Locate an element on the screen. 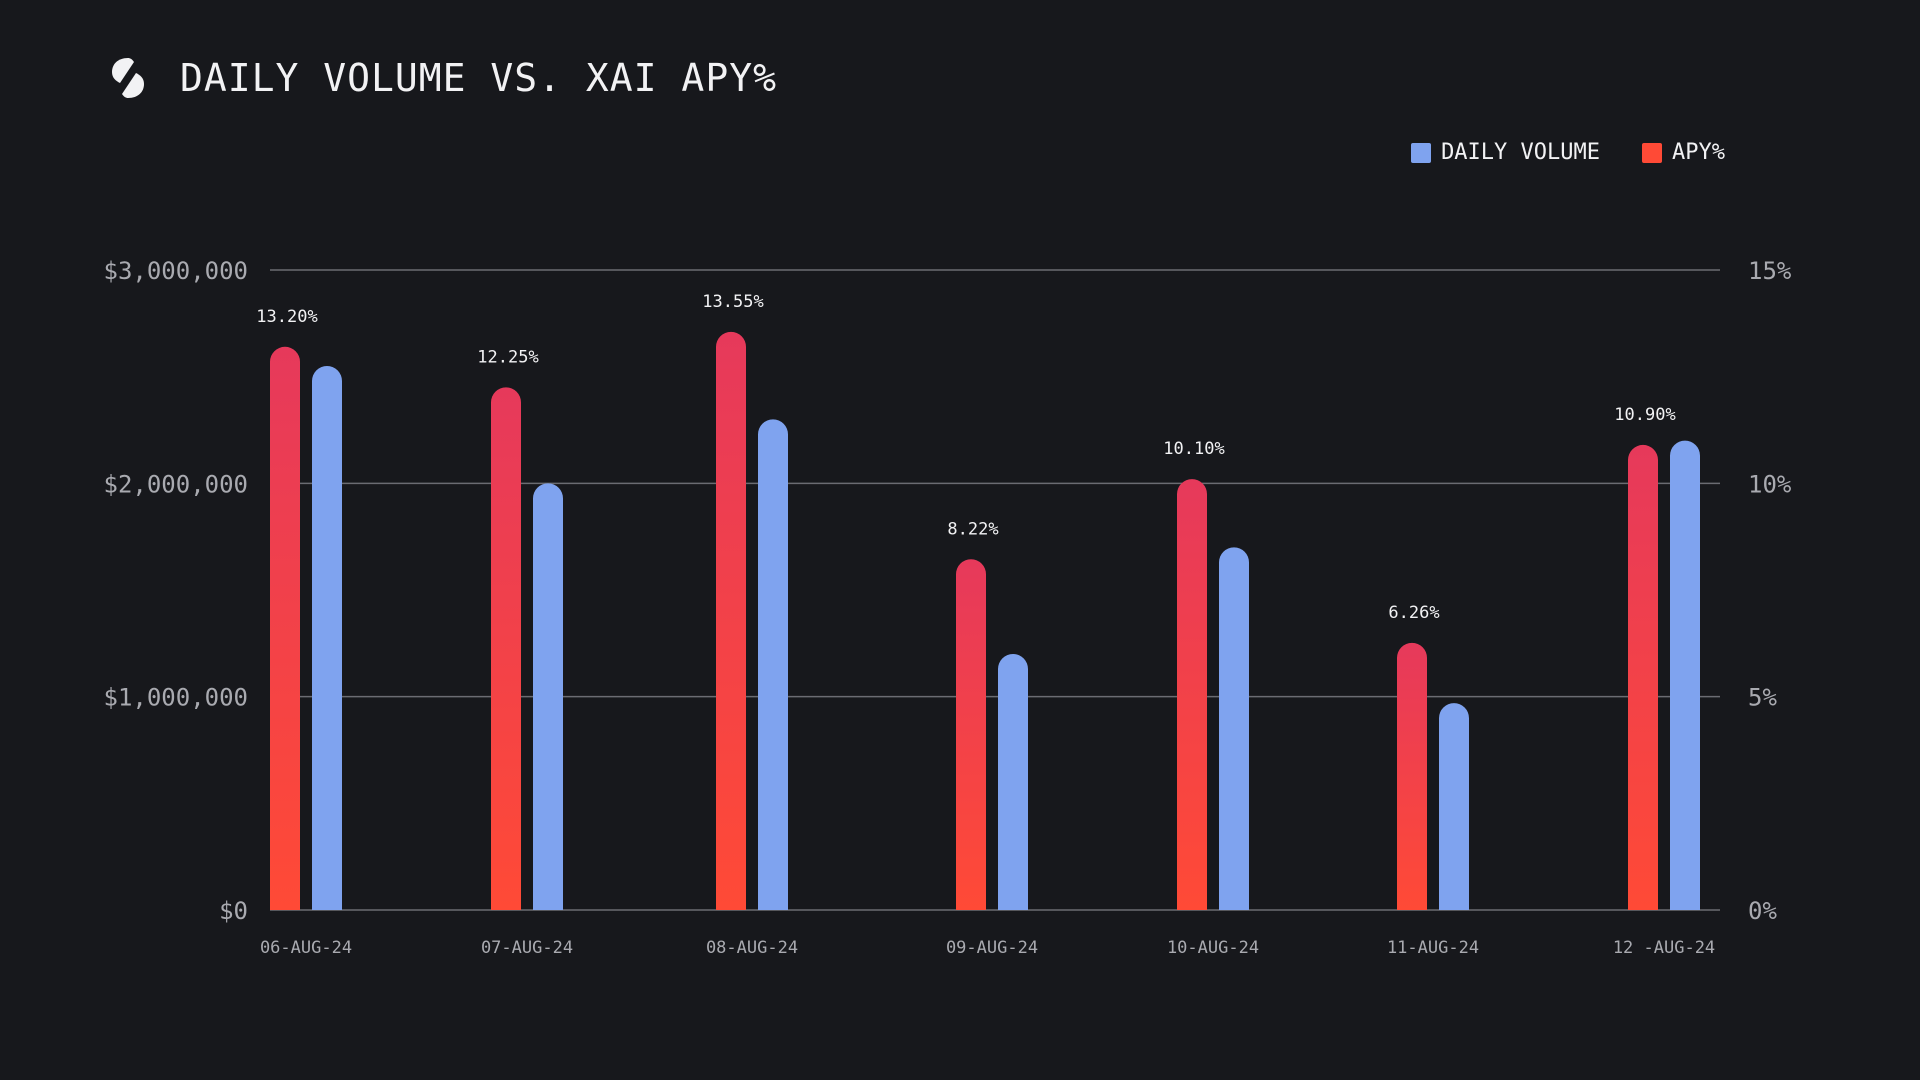 The image size is (1920, 1080). apy-data-label: 13.55% is located at coordinates (732, 302).